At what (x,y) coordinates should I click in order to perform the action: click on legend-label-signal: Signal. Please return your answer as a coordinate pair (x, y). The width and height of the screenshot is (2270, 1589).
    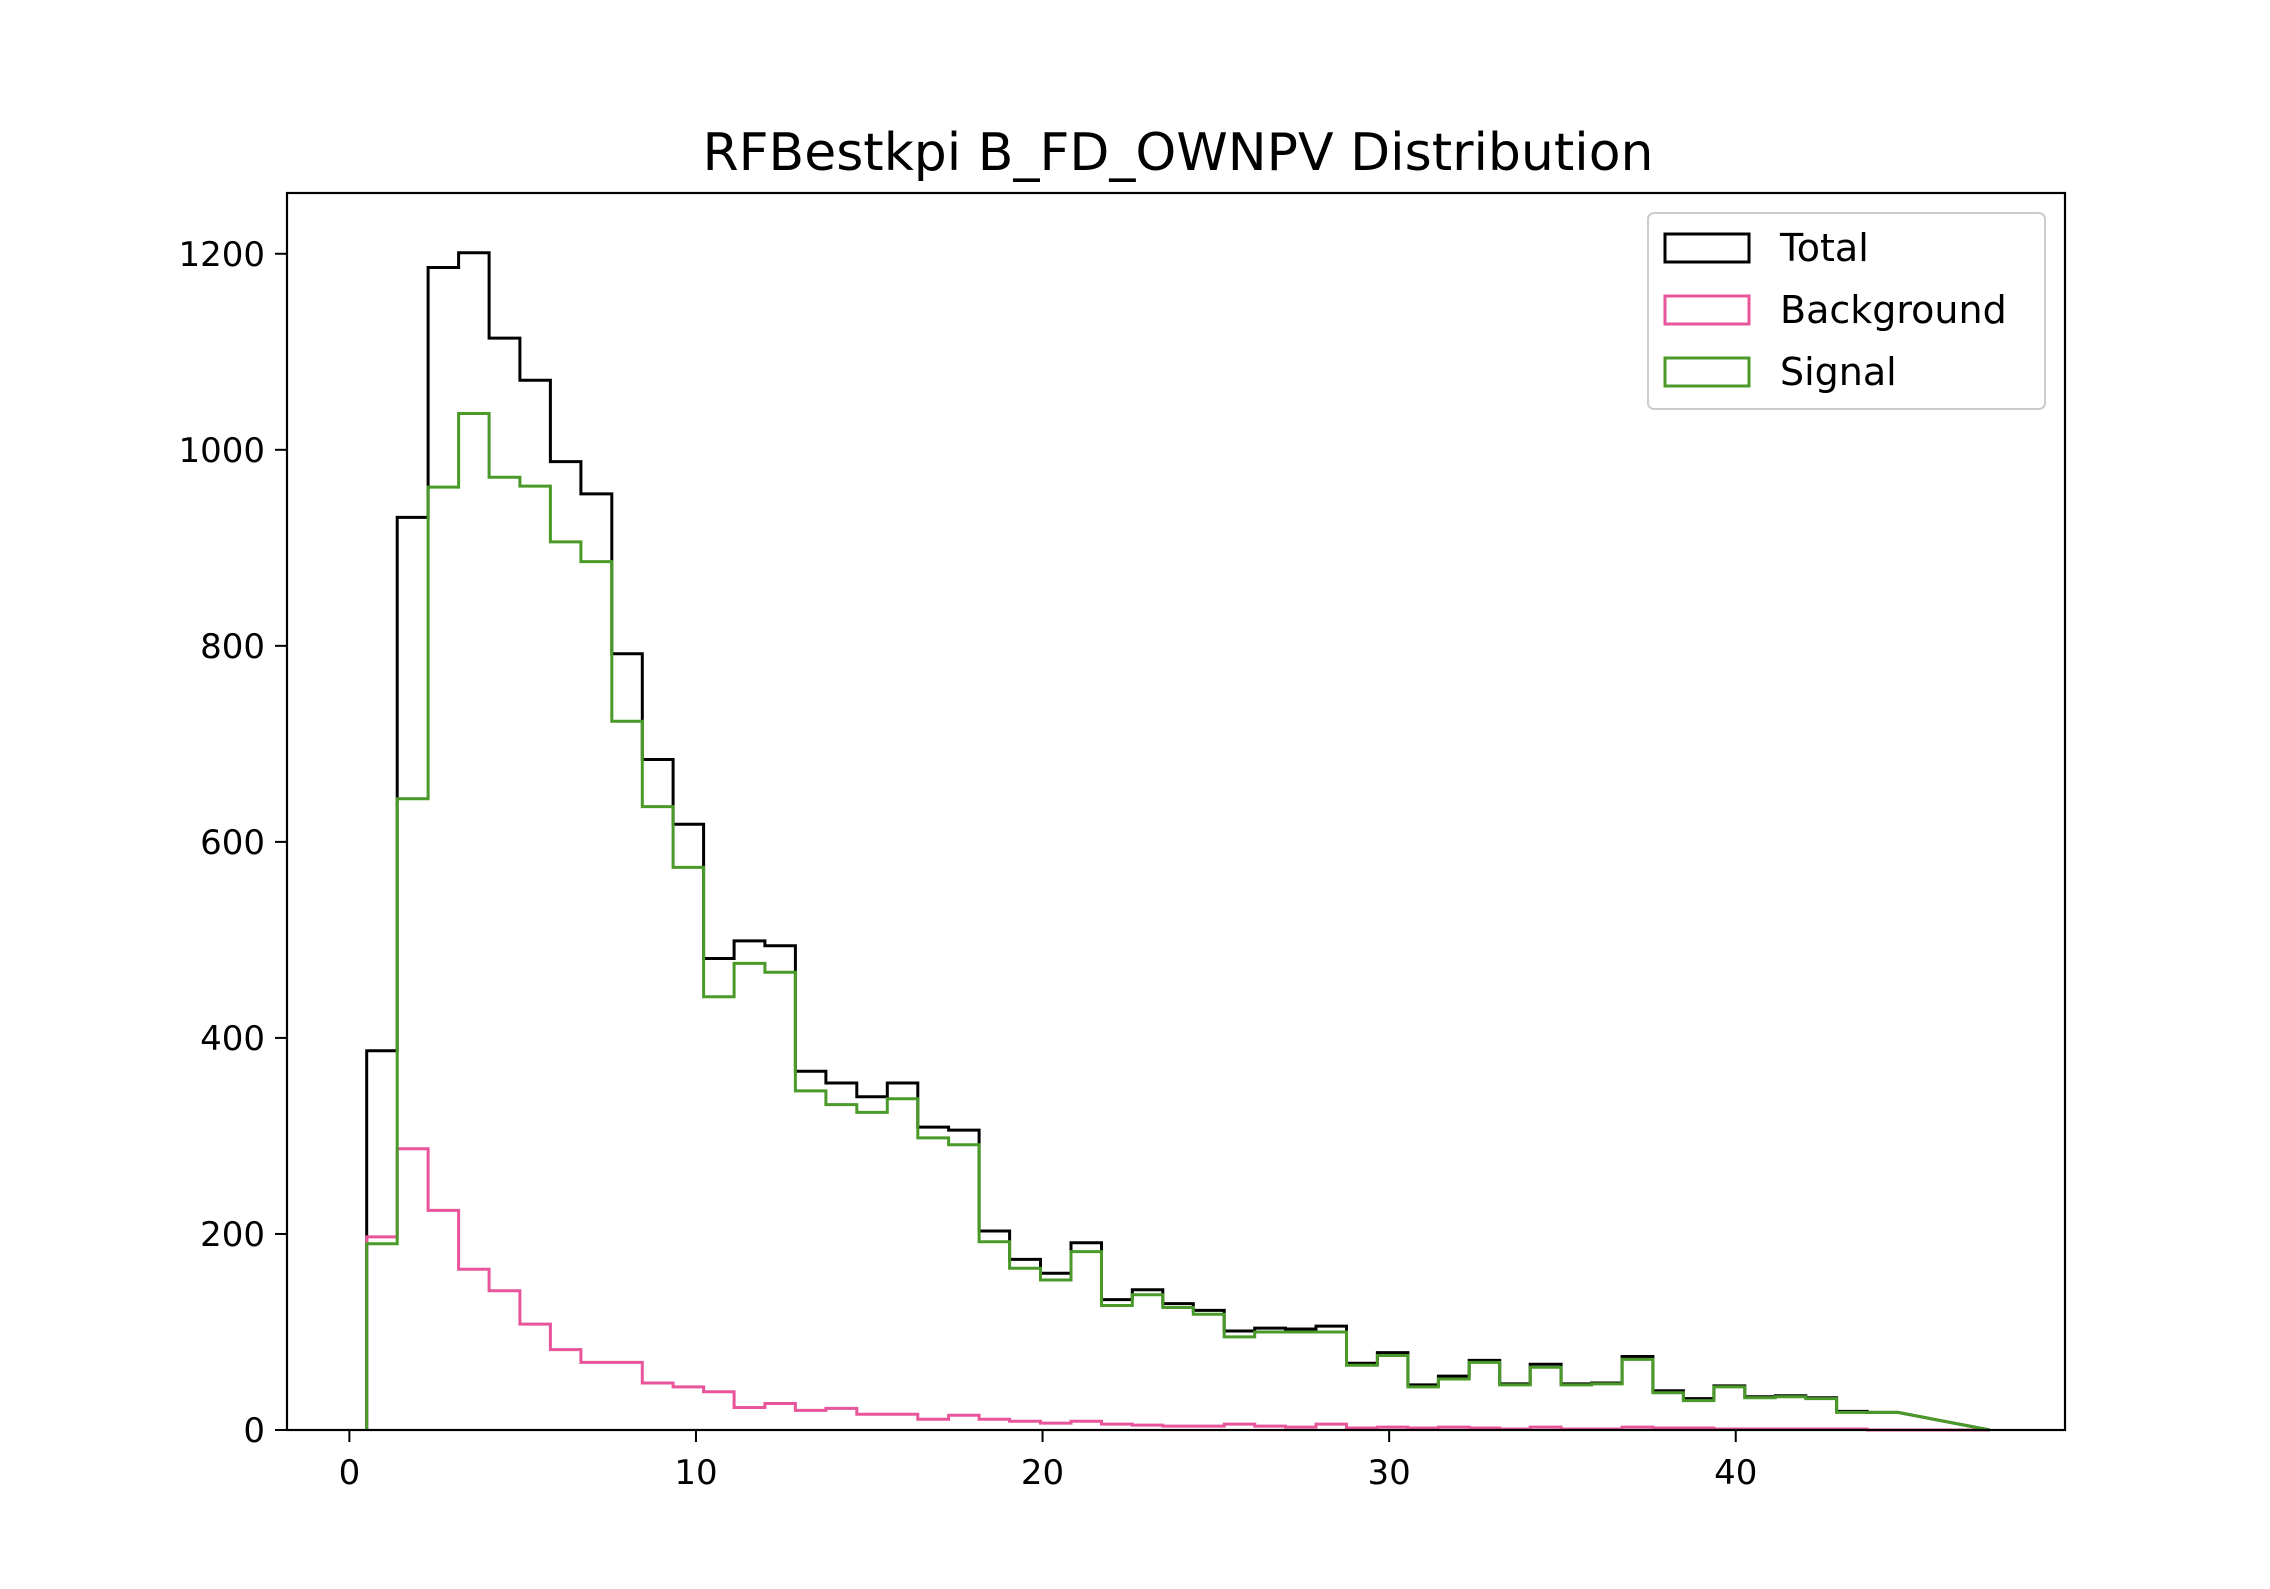
    Looking at the image, I should click on (1838, 372).